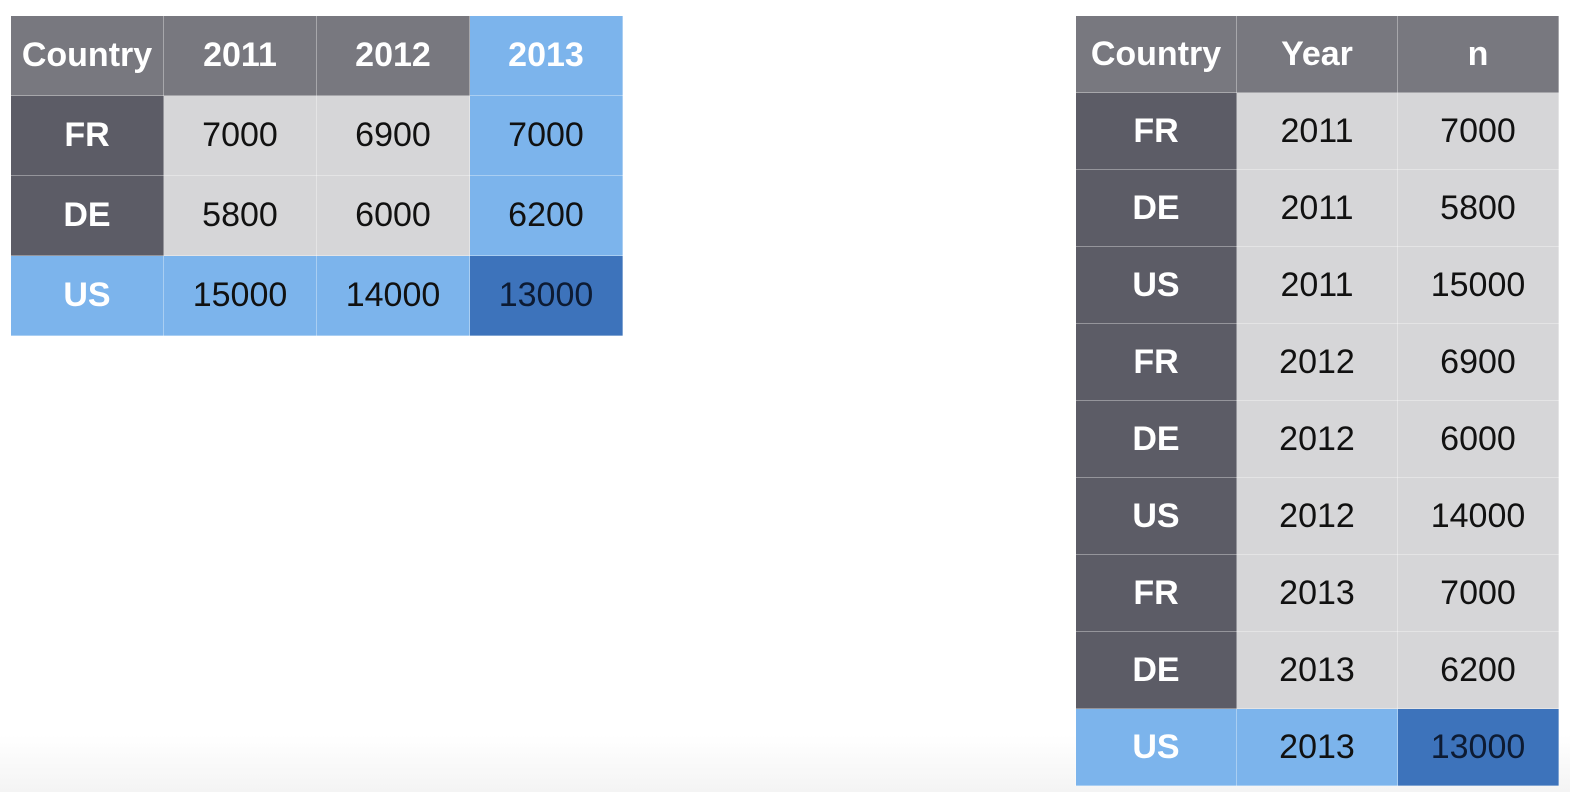 The width and height of the screenshot is (1570, 792). What do you see at coordinates (393, 55) in the screenshot?
I see `column-header-2012: 2012` at bounding box center [393, 55].